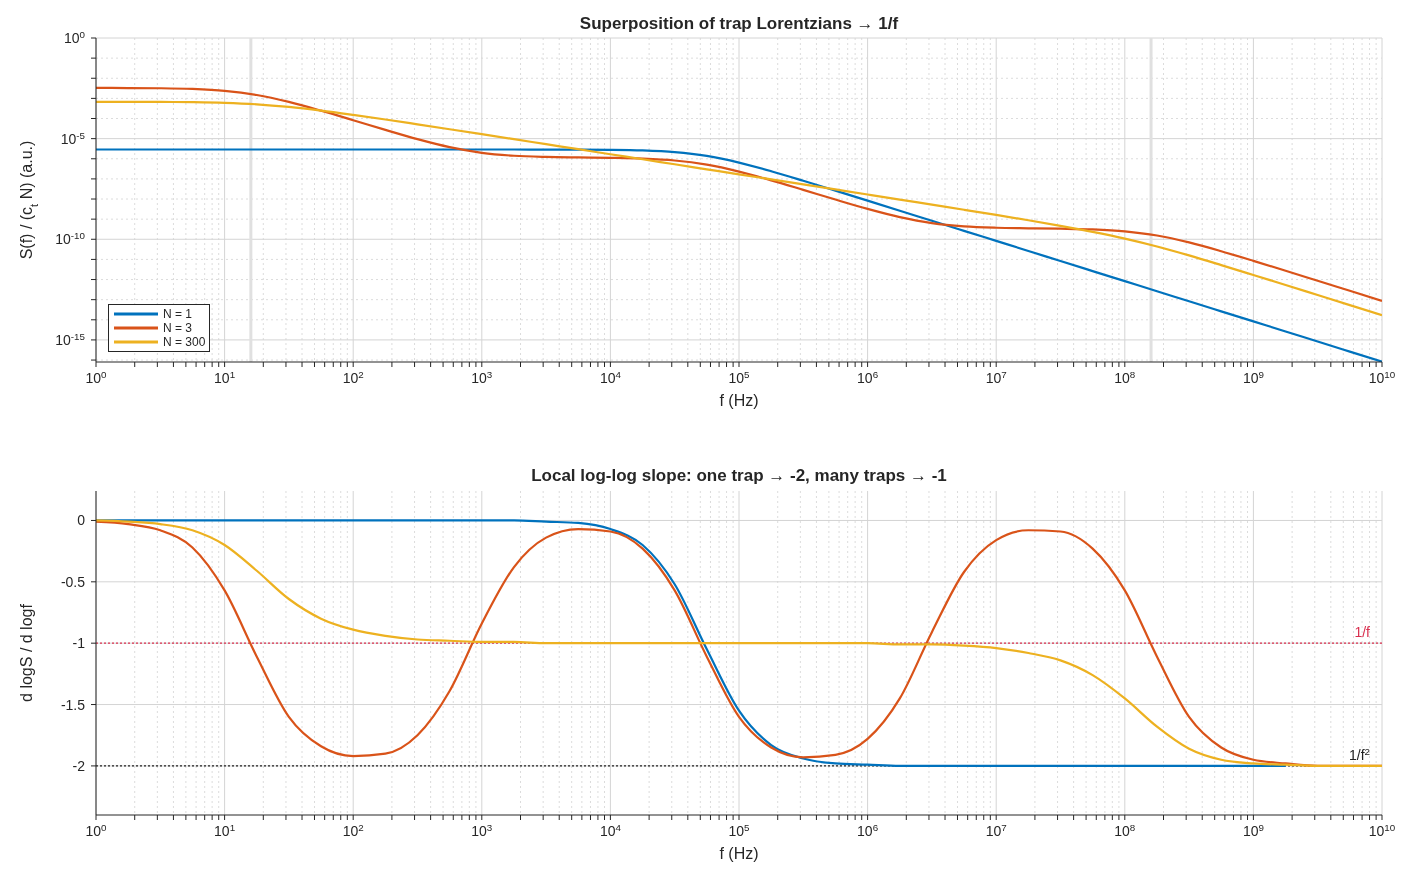  What do you see at coordinates (178, 328) in the screenshot?
I see `legend-label: N = 3` at bounding box center [178, 328].